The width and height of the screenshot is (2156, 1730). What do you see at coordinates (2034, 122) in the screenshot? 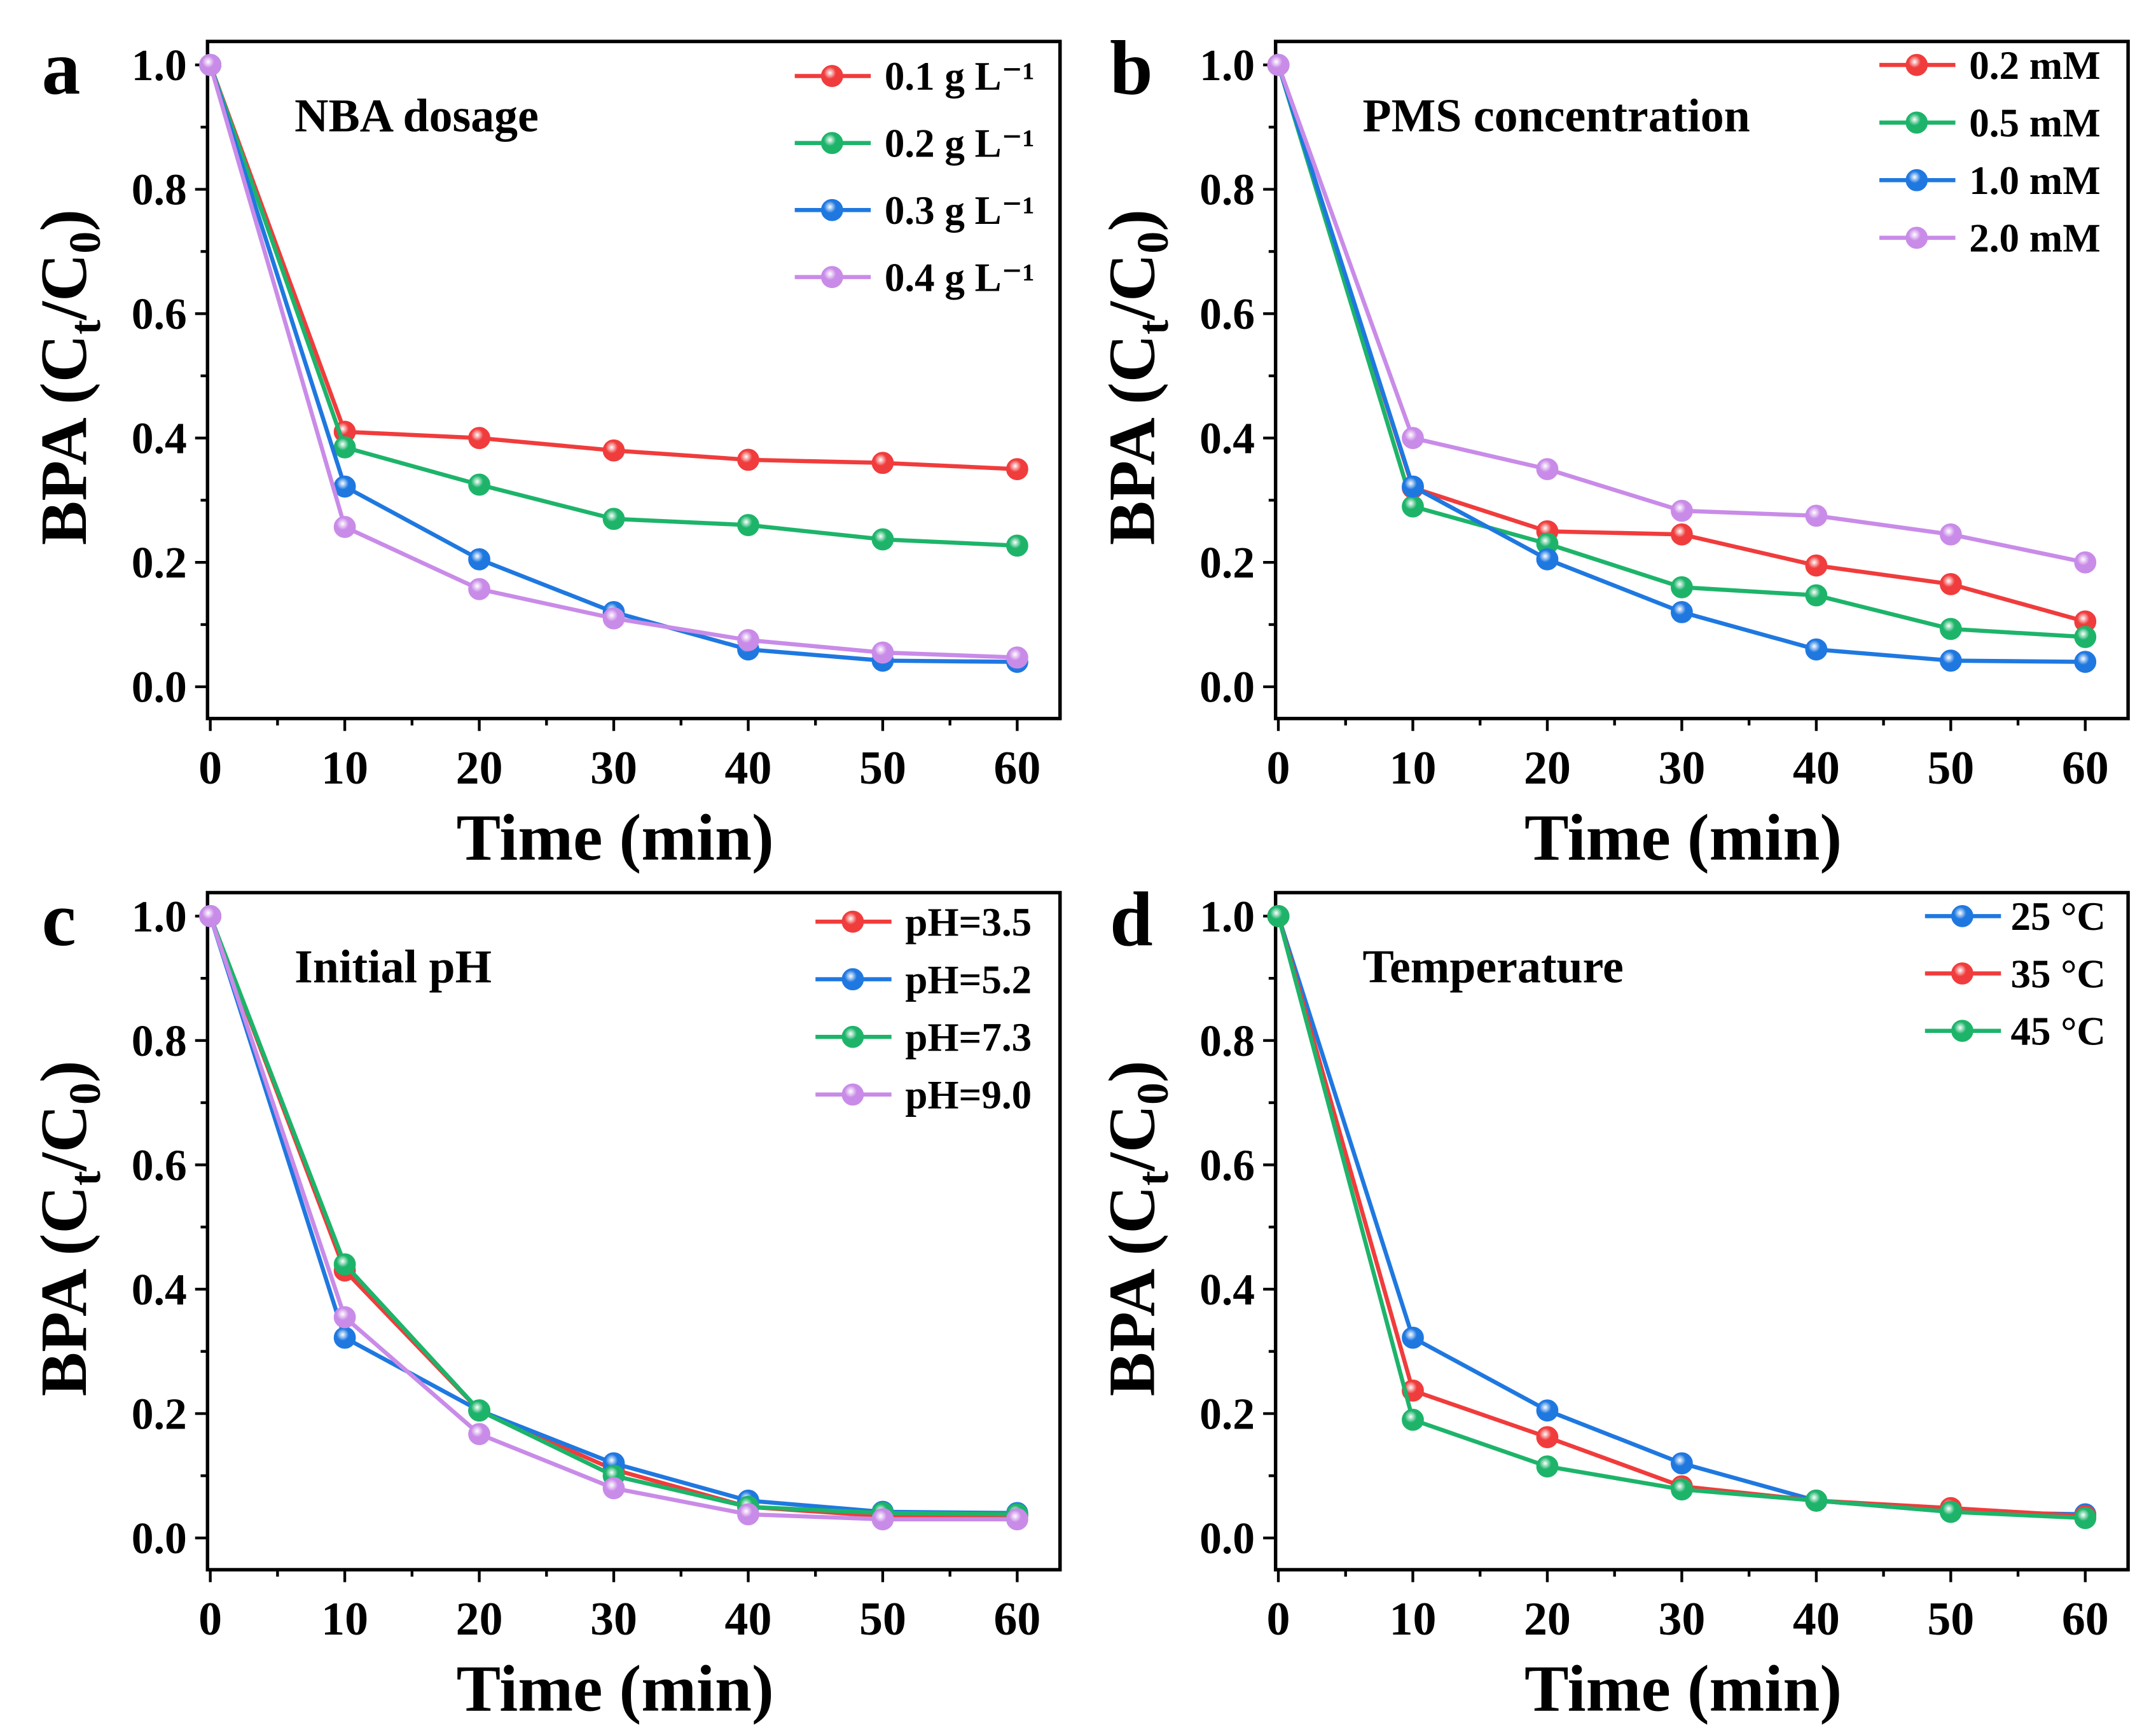
I see `legend-label: 0.5 mM` at bounding box center [2034, 122].